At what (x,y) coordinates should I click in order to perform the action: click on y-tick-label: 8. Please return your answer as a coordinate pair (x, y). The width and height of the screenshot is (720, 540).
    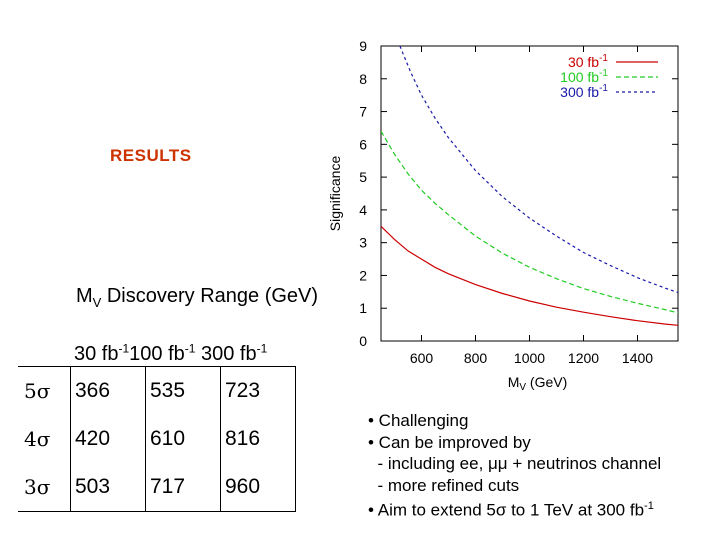
    Looking at the image, I should click on (363, 79).